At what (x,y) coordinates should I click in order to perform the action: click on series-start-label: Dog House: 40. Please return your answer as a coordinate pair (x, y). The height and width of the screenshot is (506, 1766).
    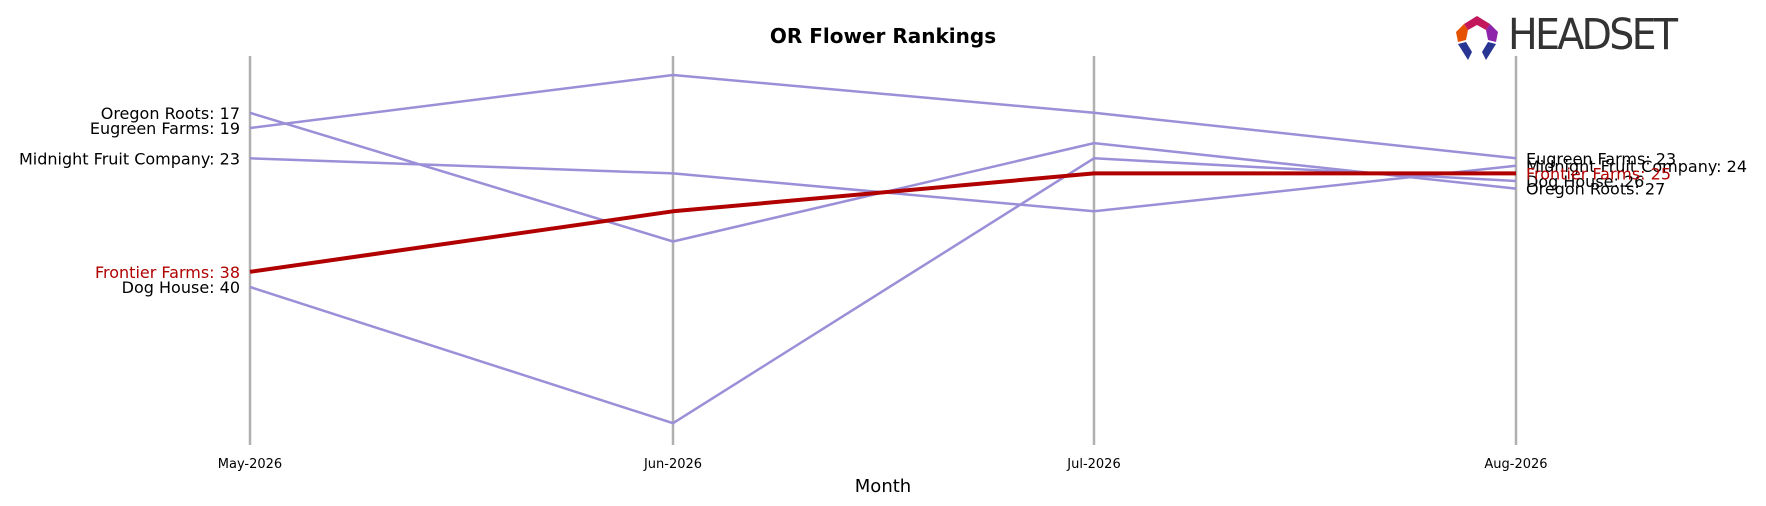
    Looking at the image, I should click on (181, 287).